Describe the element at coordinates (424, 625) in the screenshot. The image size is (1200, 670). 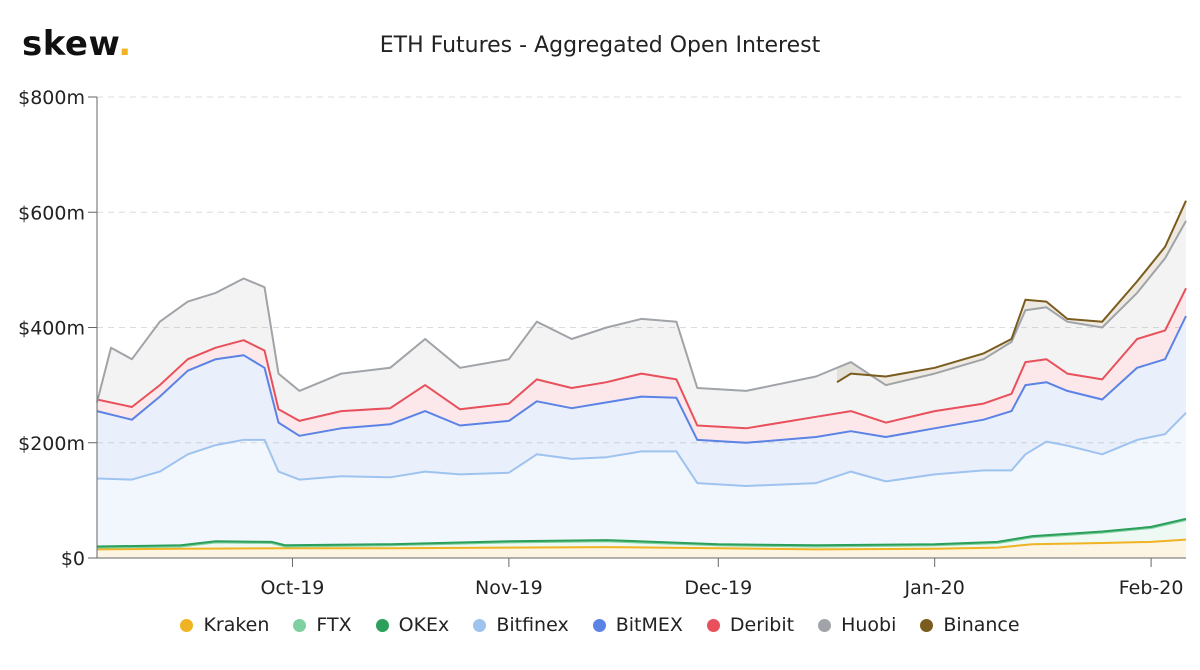
I see `legend-label-okex: OKEx` at that location.